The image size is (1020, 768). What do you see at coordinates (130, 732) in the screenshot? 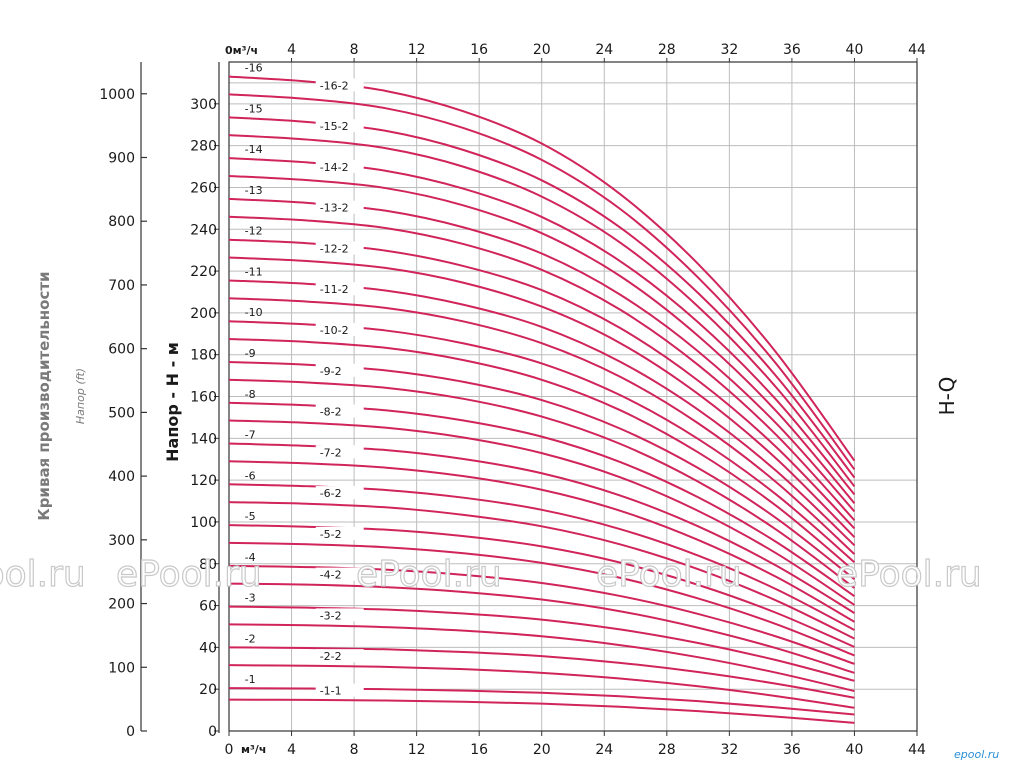
I see `y-tick-label-ft: 0` at bounding box center [130, 732].